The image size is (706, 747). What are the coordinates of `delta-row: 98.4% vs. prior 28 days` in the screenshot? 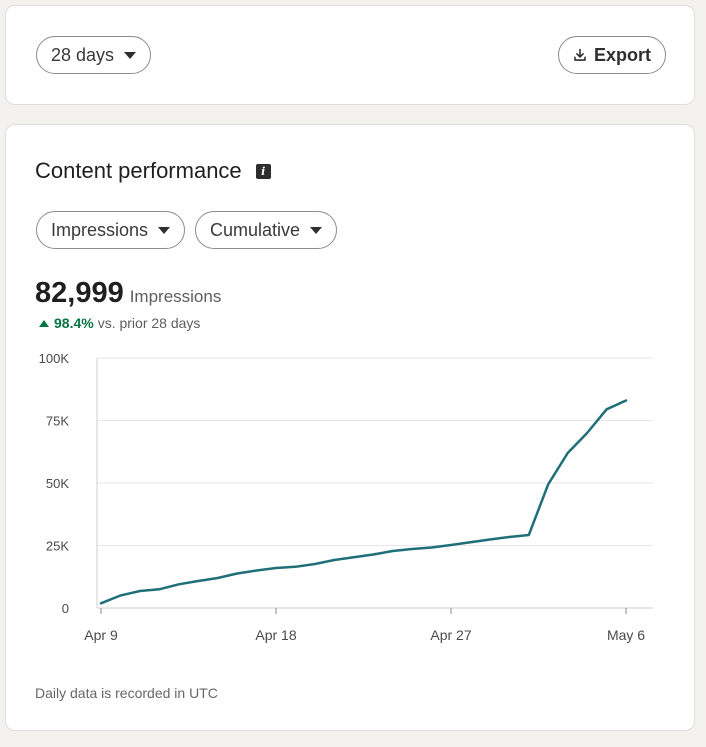 It's located at (119, 323).